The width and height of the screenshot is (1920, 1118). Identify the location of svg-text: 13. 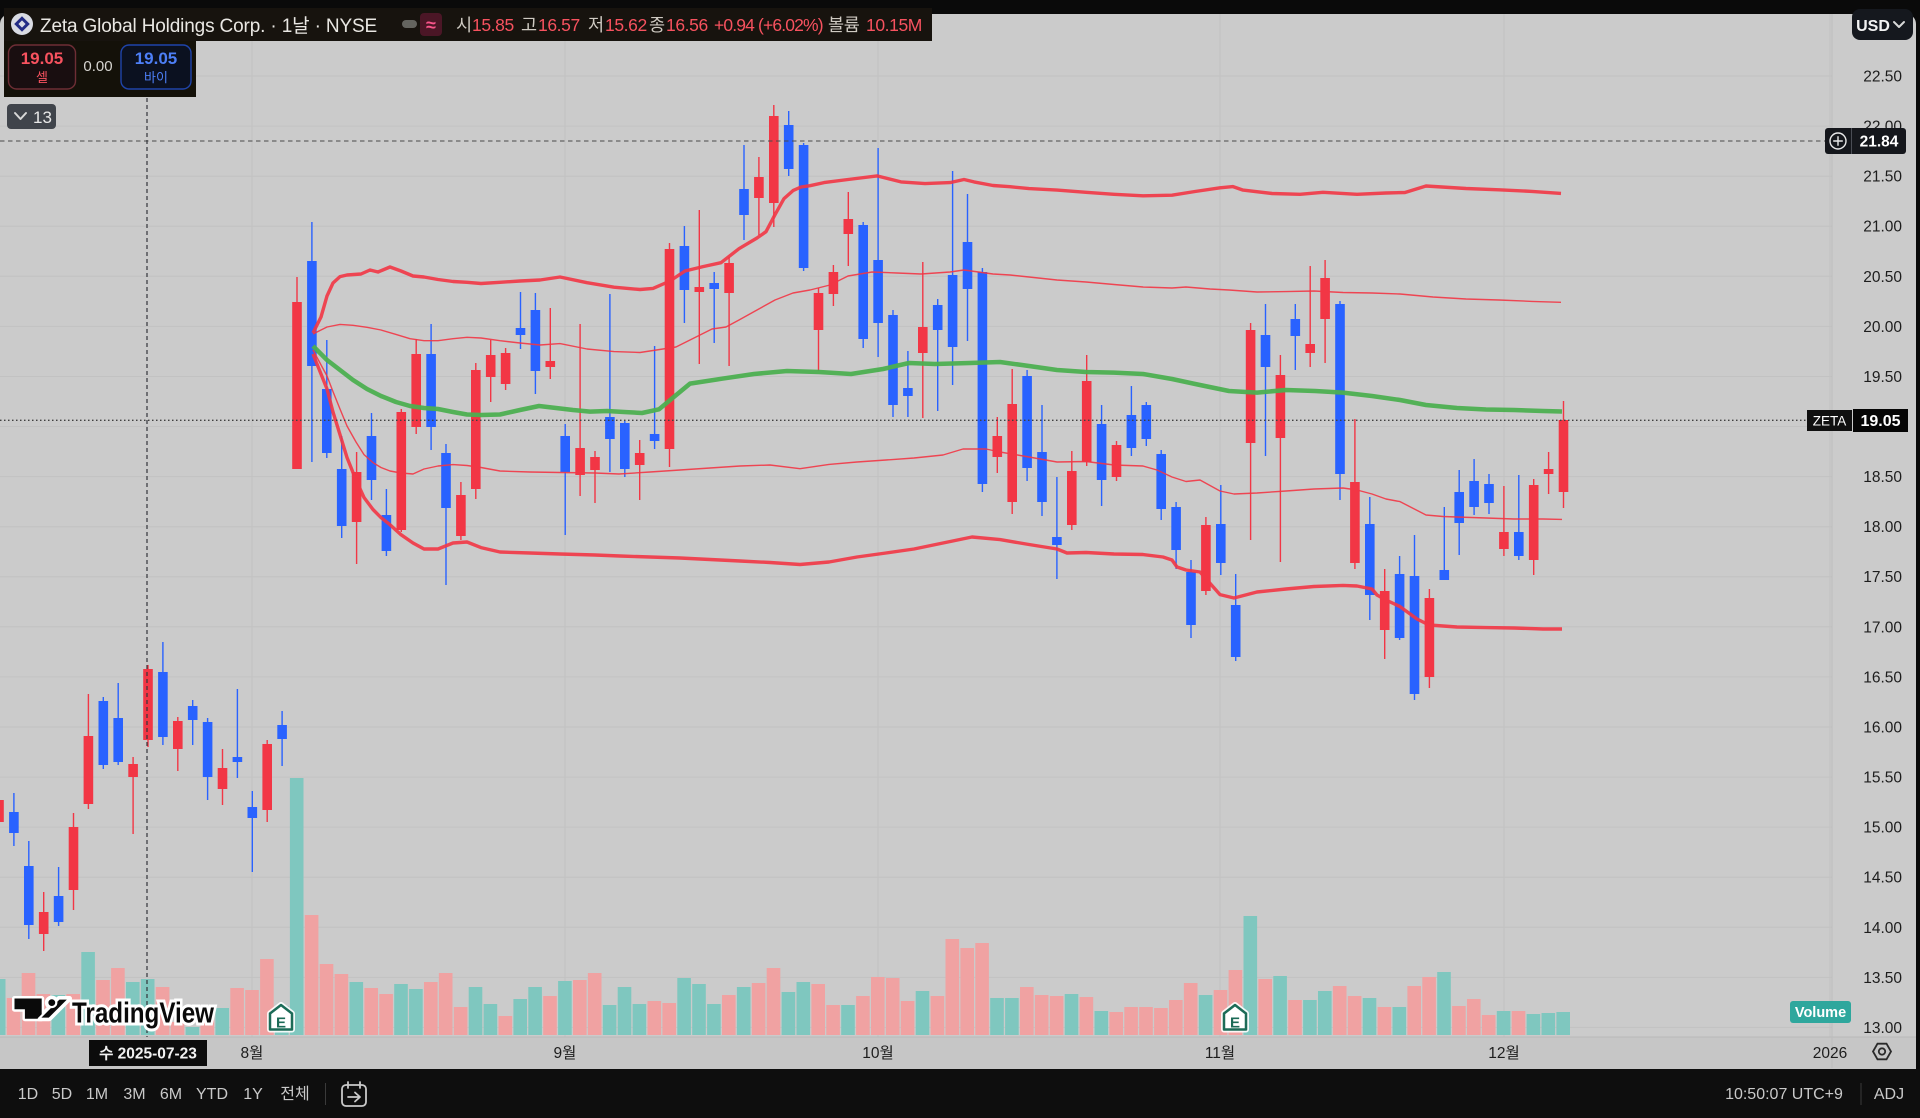
(42, 117).